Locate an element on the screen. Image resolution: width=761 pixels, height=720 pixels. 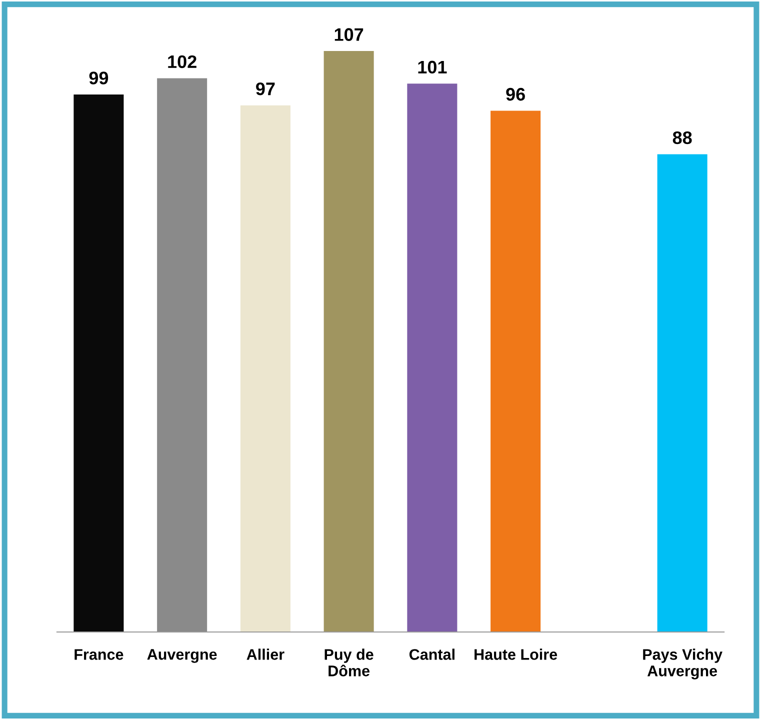
x-tick-label: Haute Loire is located at coordinates (516, 654).